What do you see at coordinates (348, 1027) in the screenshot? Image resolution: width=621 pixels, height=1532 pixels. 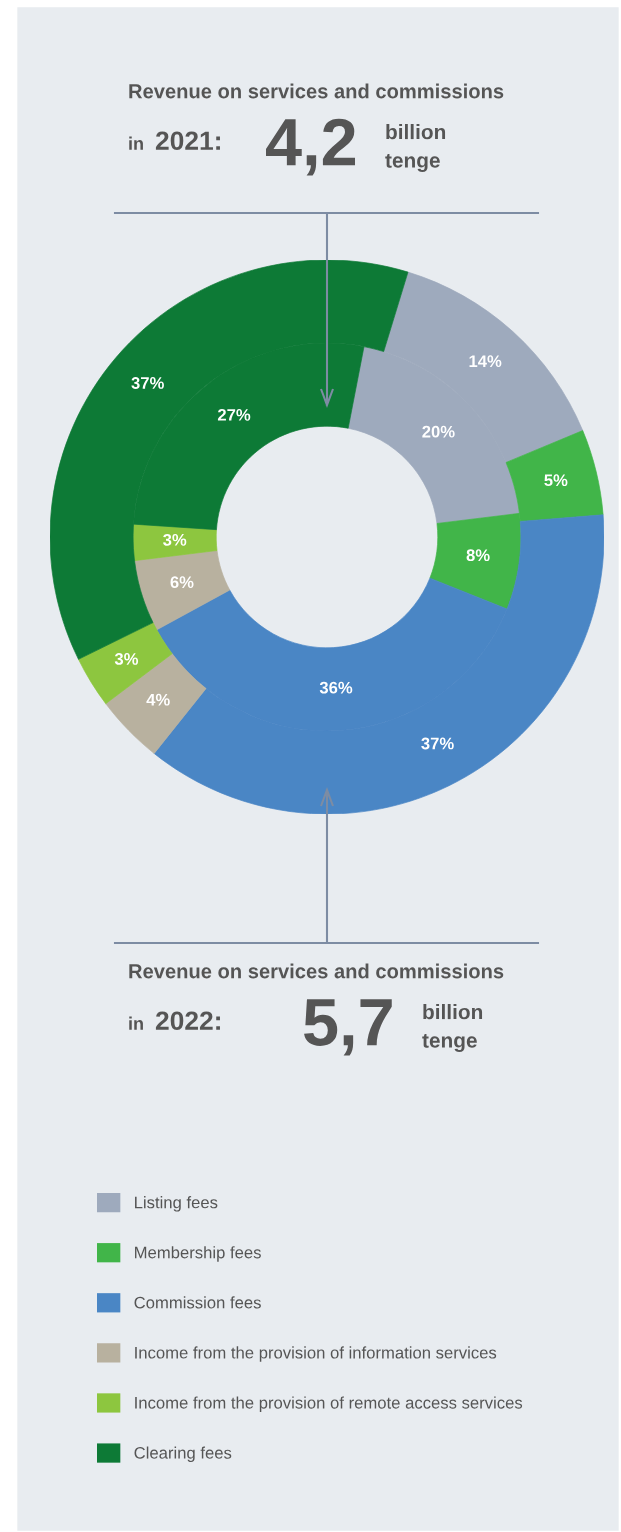 I see `text: 5,7` at bounding box center [348, 1027].